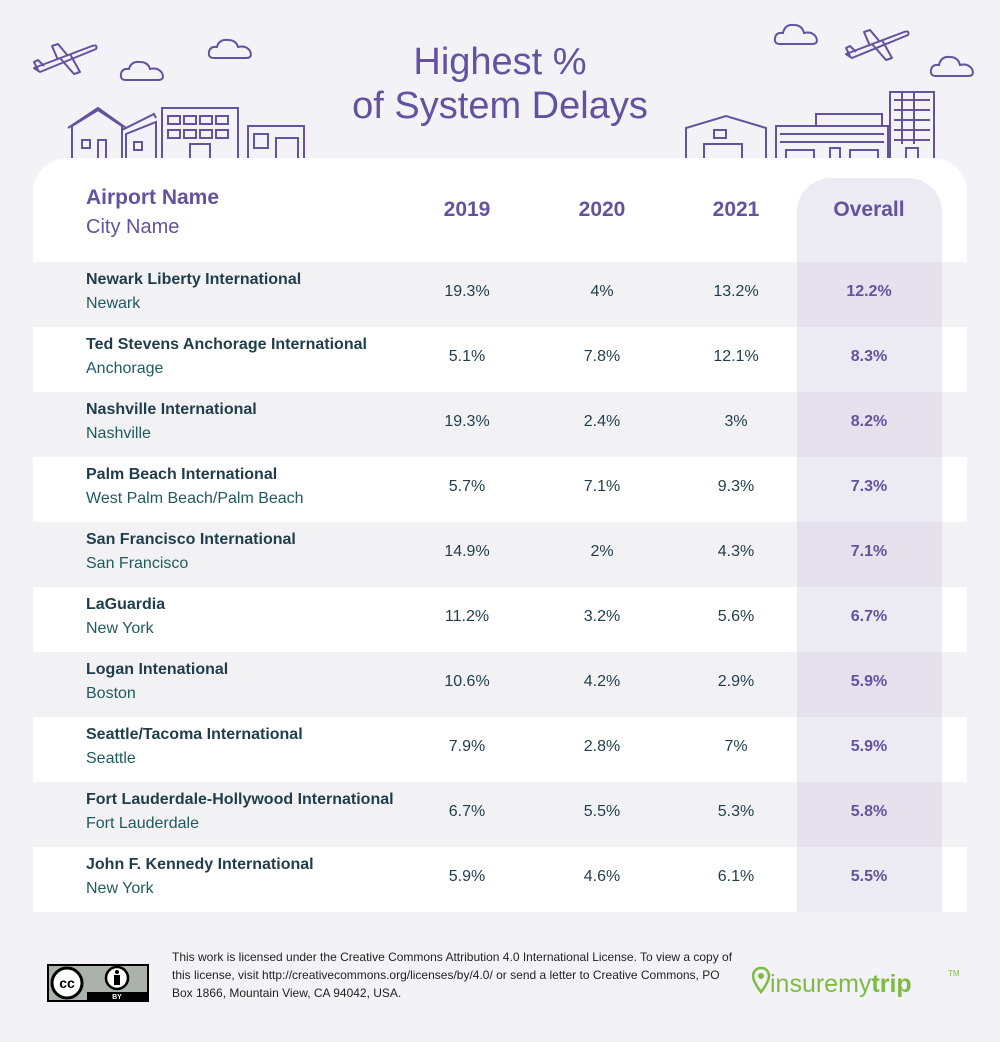 This screenshot has height=1042, width=1000. What do you see at coordinates (821, 984) in the screenshot?
I see `brand-part-1: insuremy` at bounding box center [821, 984].